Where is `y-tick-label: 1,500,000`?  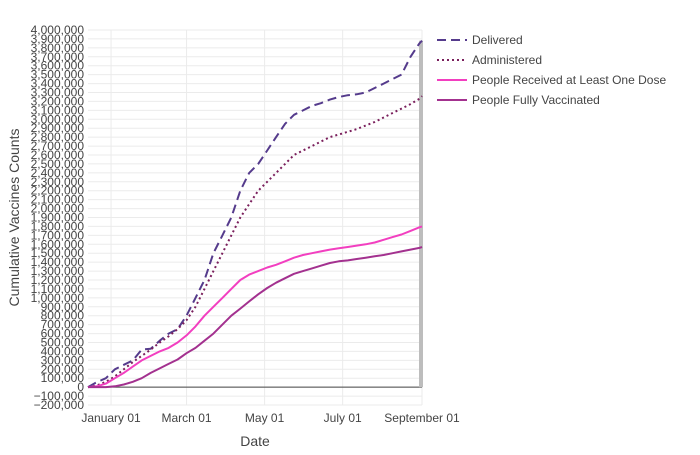 y-tick-label: 1,500,000 is located at coordinates (58, 253).